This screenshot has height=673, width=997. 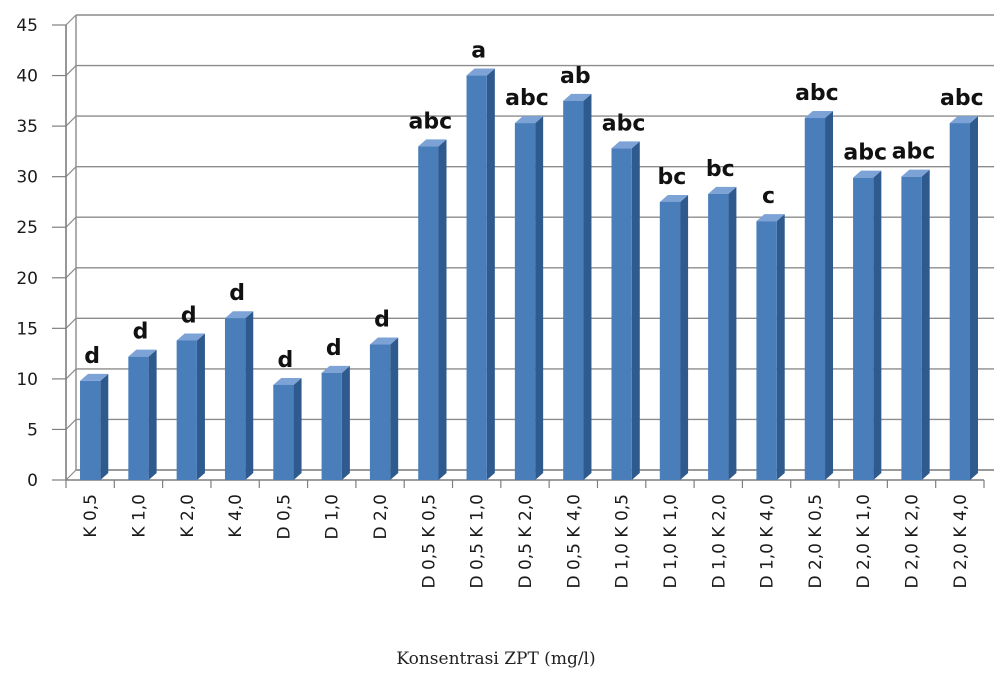 I want to click on x-tick-label: D 2,0 K 1,0, so click(x=864, y=541).